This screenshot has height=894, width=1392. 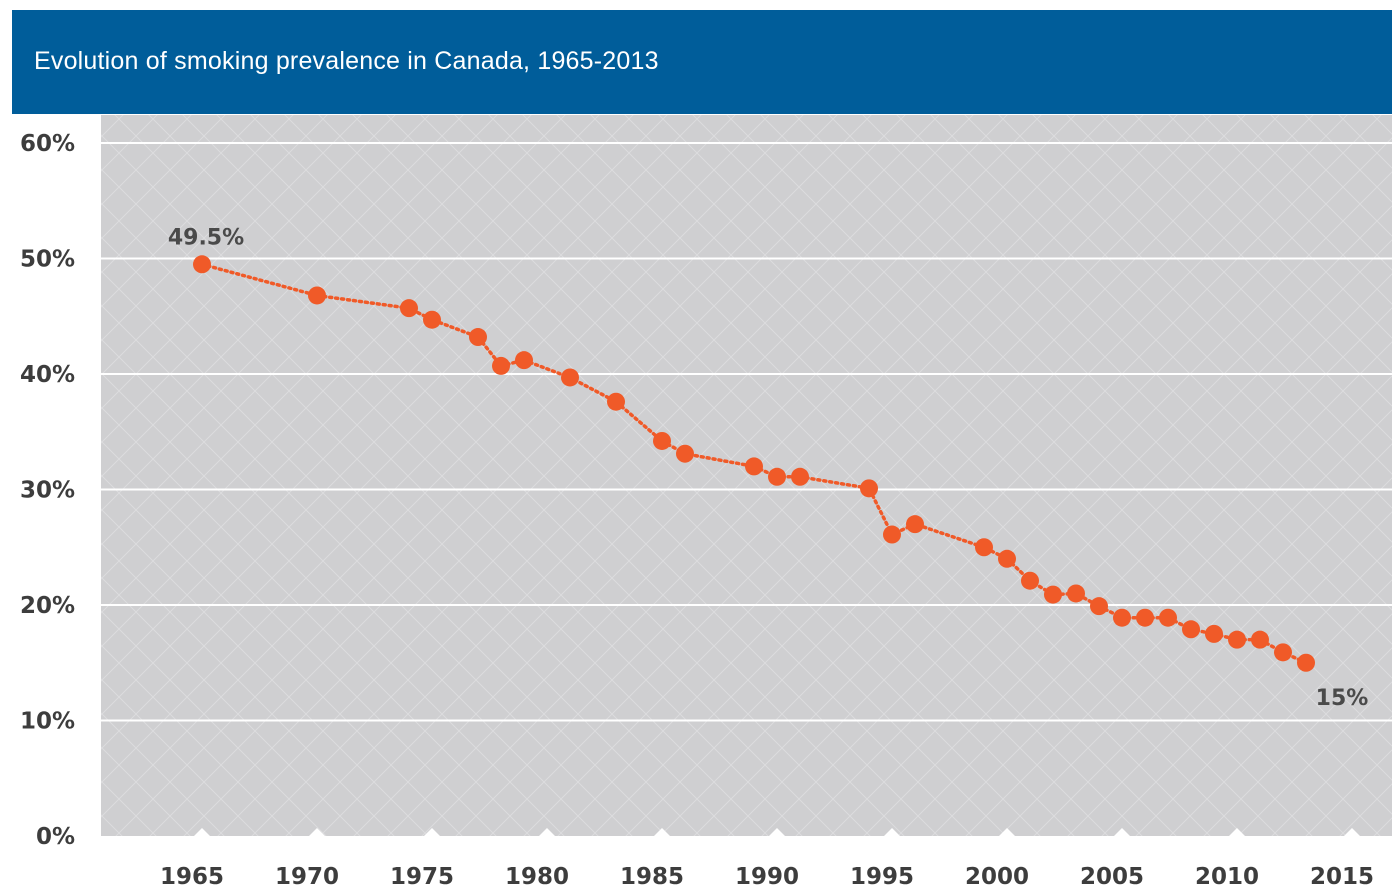 What do you see at coordinates (1112, 877) in the screenshot?
I see `x-tick-label: 2005` at bounding box center [1112, 877].